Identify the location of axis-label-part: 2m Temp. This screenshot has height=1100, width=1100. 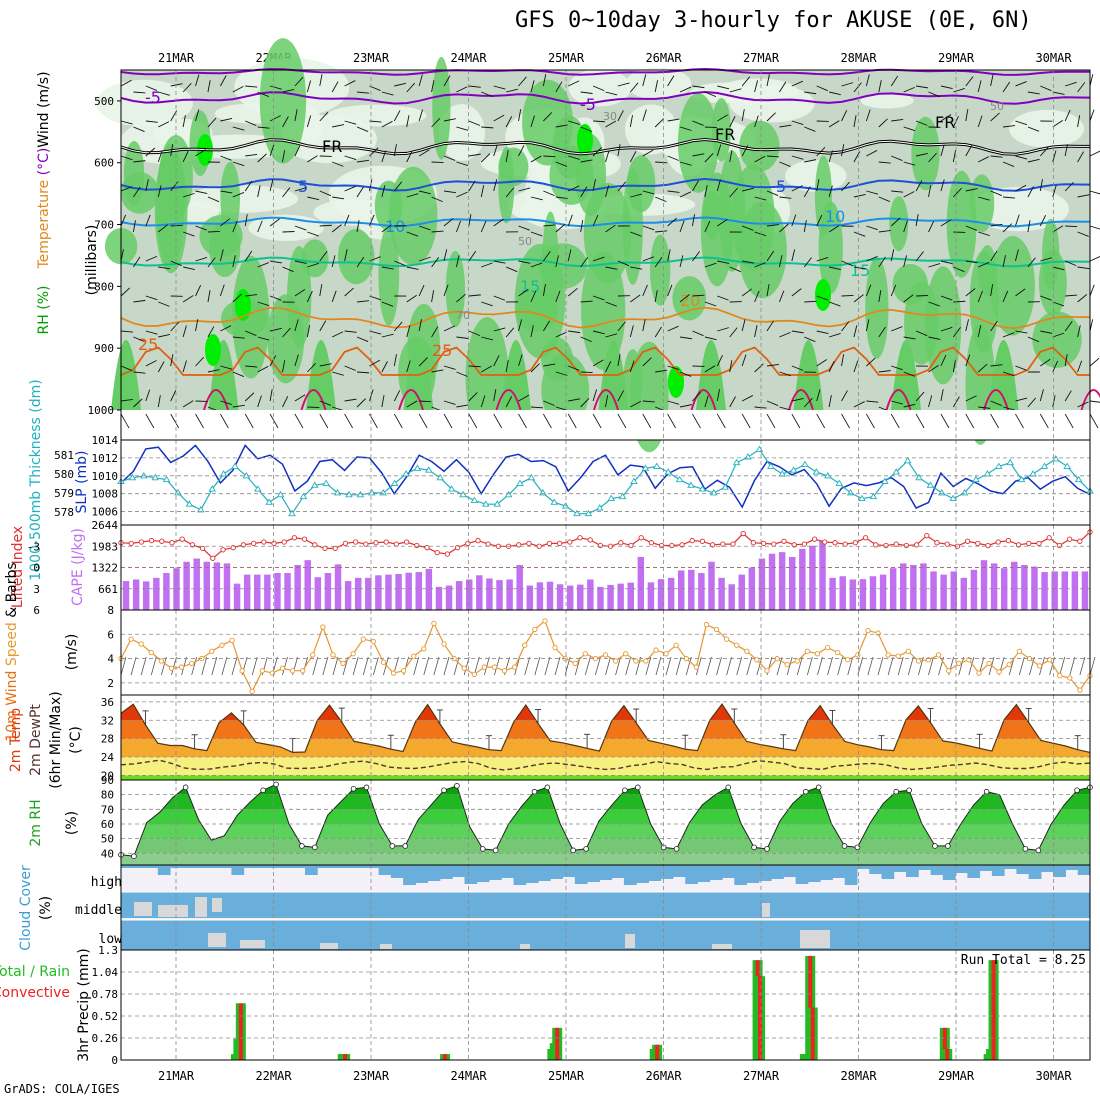
(16, 740).